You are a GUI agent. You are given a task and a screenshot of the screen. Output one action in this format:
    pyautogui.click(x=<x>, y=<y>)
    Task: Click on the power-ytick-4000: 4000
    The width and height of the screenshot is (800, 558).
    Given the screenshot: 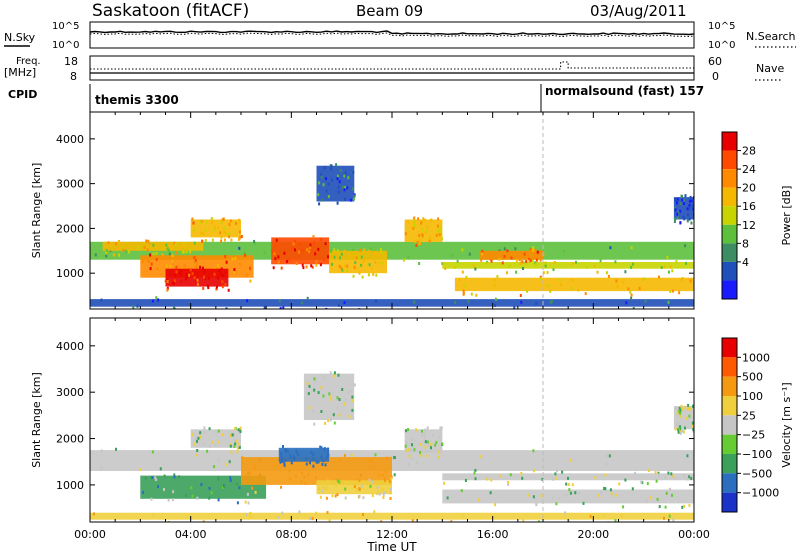 What is the action you would take?
    pyautogui.click(x=70, y=139)
    